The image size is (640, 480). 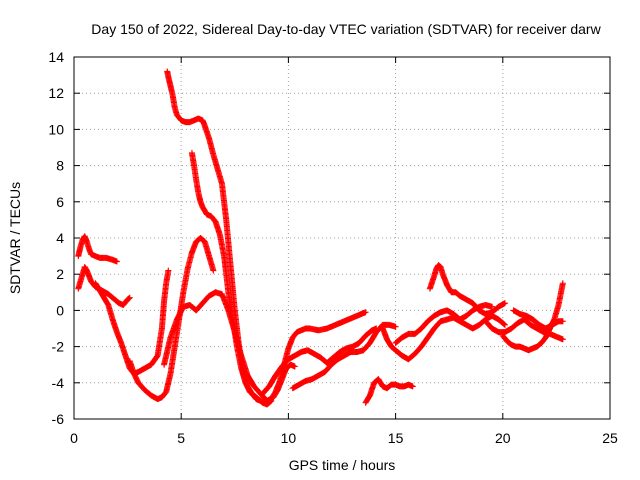 What do you see at coordinates (60, 166) in the screenshot?
I see `y-tick-label: 8` at bounding box center [60, 166].